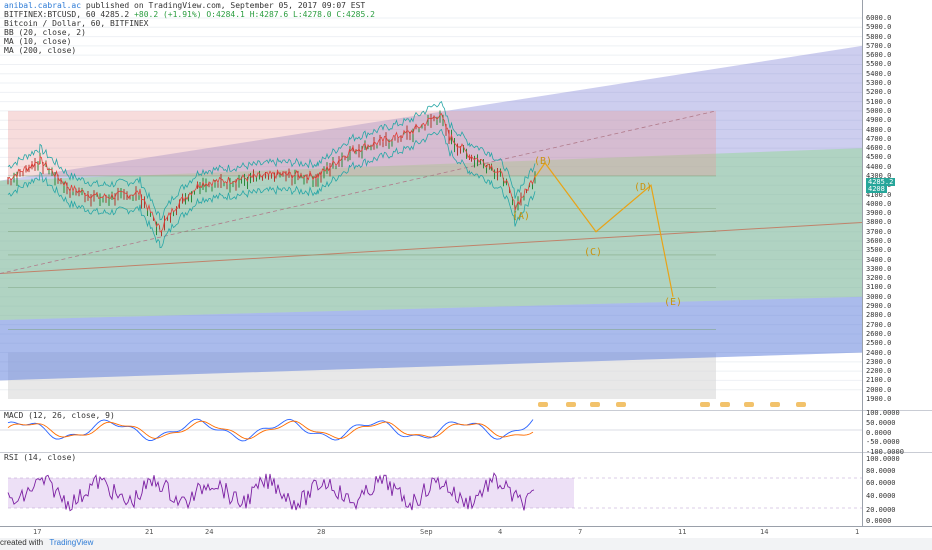  What do you see at coordinates (37, 532) in the screenshot?
I see `time-tick-label: 17` at bounding box center [37, 532].